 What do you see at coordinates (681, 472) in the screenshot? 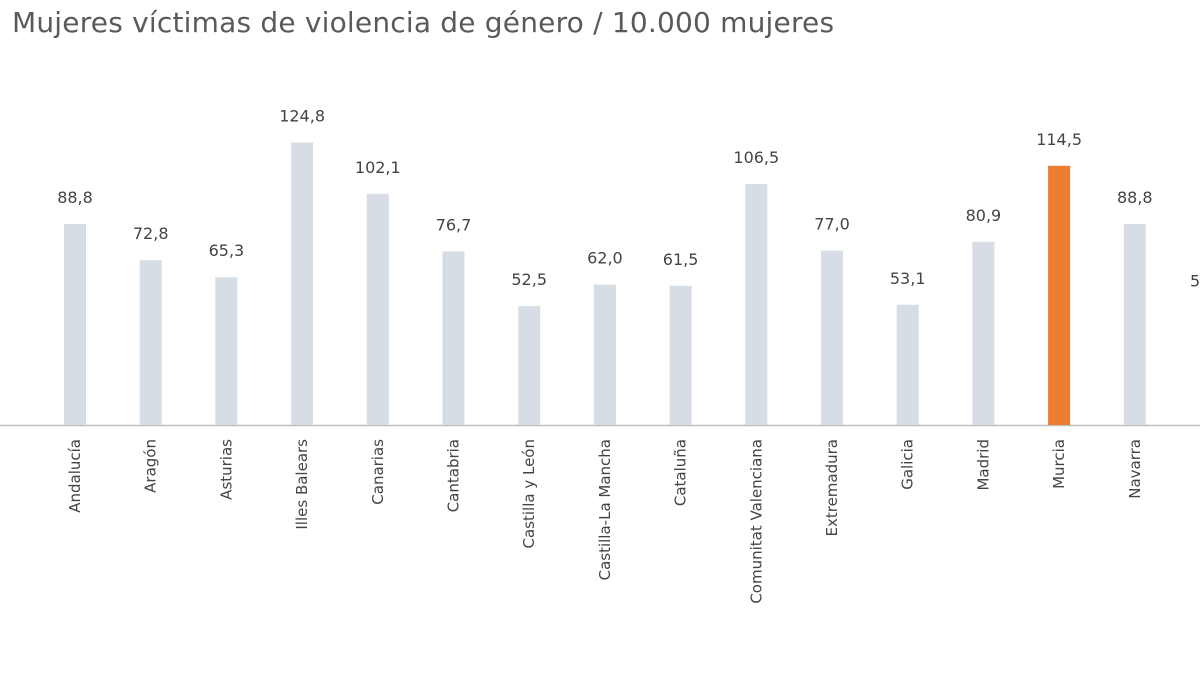
I see `category-label-8: Cataluña` at bounding box center [681, 472].